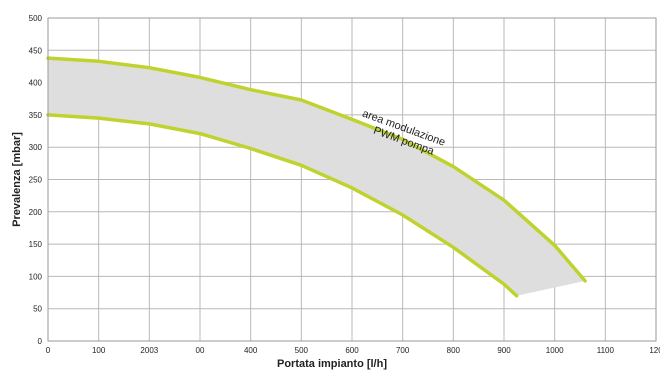 The image size is (660, 374). Describe the element at coordinates (403, 350) in the screenshot. I see `x-tick-label: 700` at that location.